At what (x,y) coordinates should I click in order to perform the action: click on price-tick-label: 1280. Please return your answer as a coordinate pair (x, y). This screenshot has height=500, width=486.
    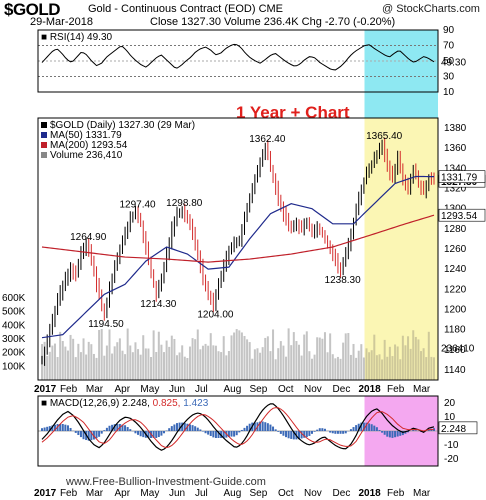
    Looking at the image, I should click on (455, 229).